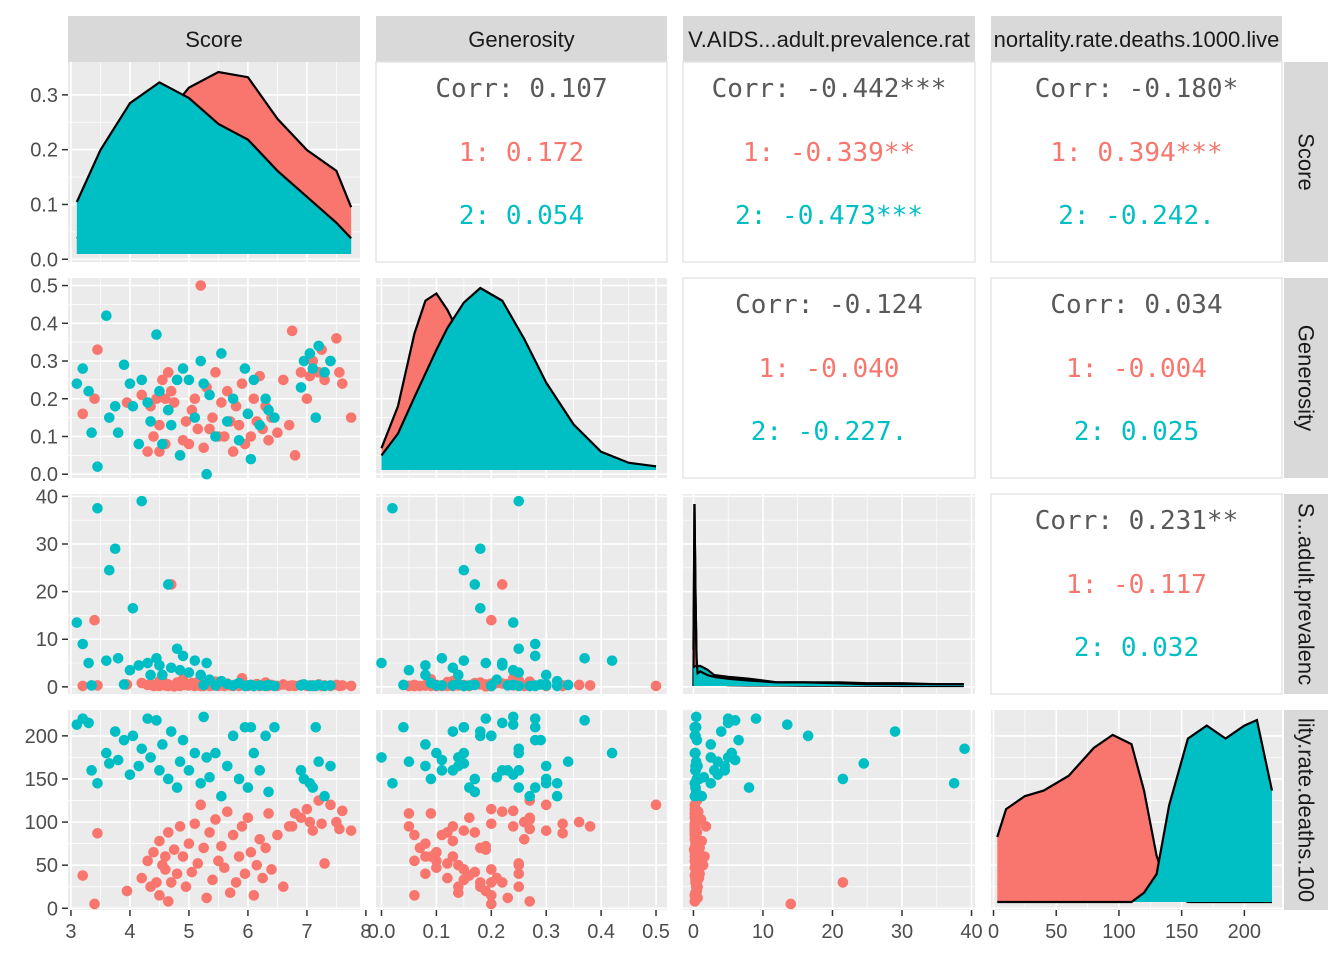 The width and height of the screenshot is (1344, 960). What do you see at coordinates (521, 39) in the screenshot?
I see `strip-label-top: Generosity` at bounding box center [521, 39].